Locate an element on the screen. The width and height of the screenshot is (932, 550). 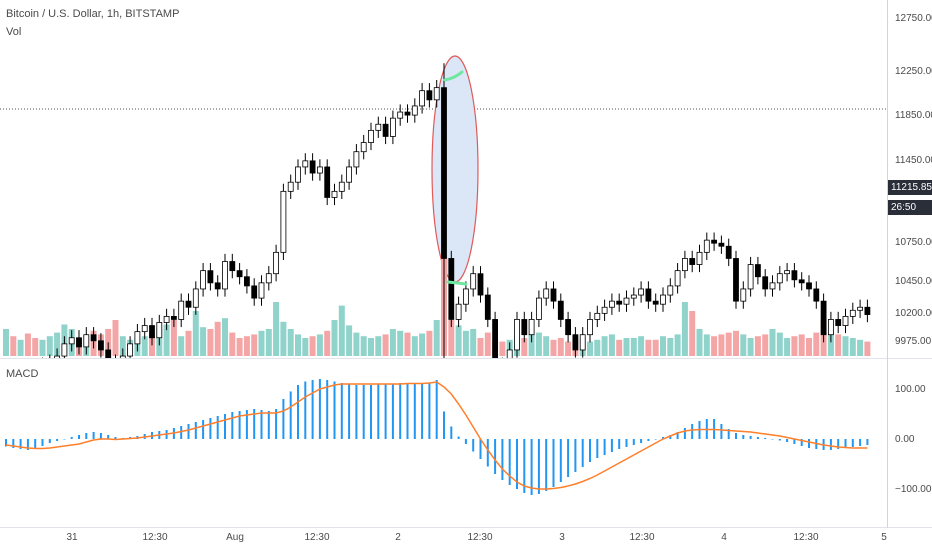
last-price-tag: 11215.85 is located at coordinates (910, 187).